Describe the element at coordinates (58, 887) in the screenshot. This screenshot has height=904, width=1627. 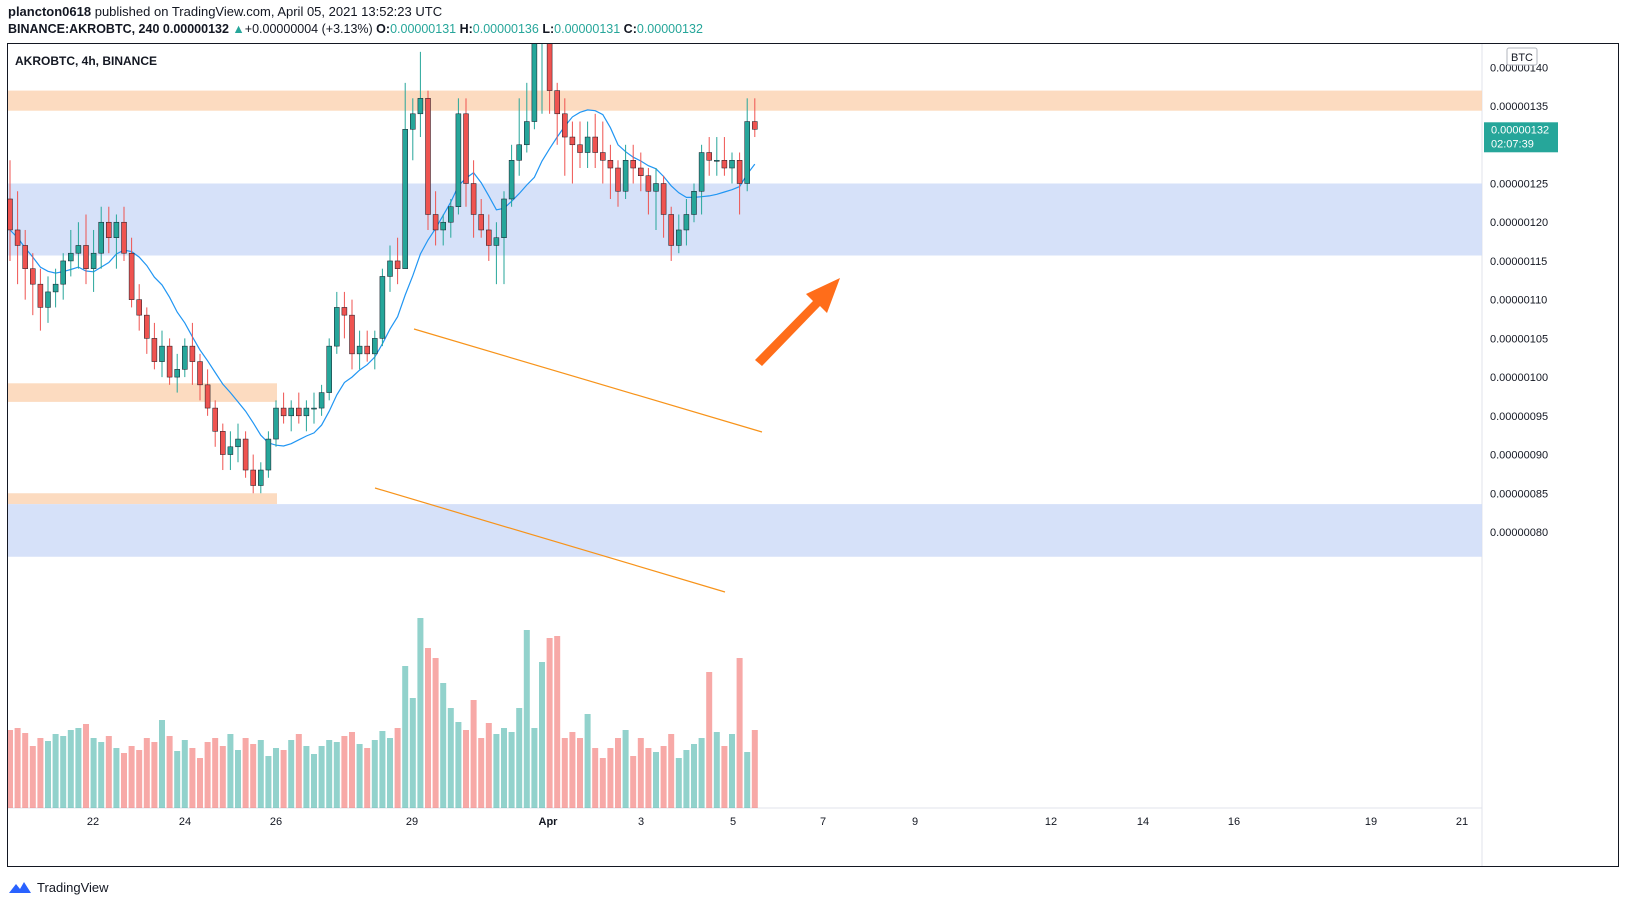
I see `footer-brand: TradingView` at that location.